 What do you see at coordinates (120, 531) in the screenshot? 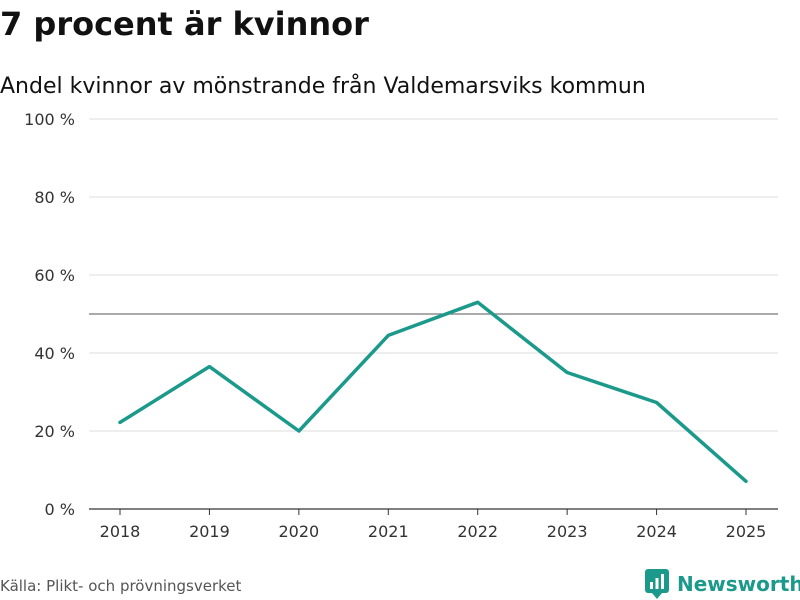
I see `x-tick-label: 2018` at bounding box center [120, 531].